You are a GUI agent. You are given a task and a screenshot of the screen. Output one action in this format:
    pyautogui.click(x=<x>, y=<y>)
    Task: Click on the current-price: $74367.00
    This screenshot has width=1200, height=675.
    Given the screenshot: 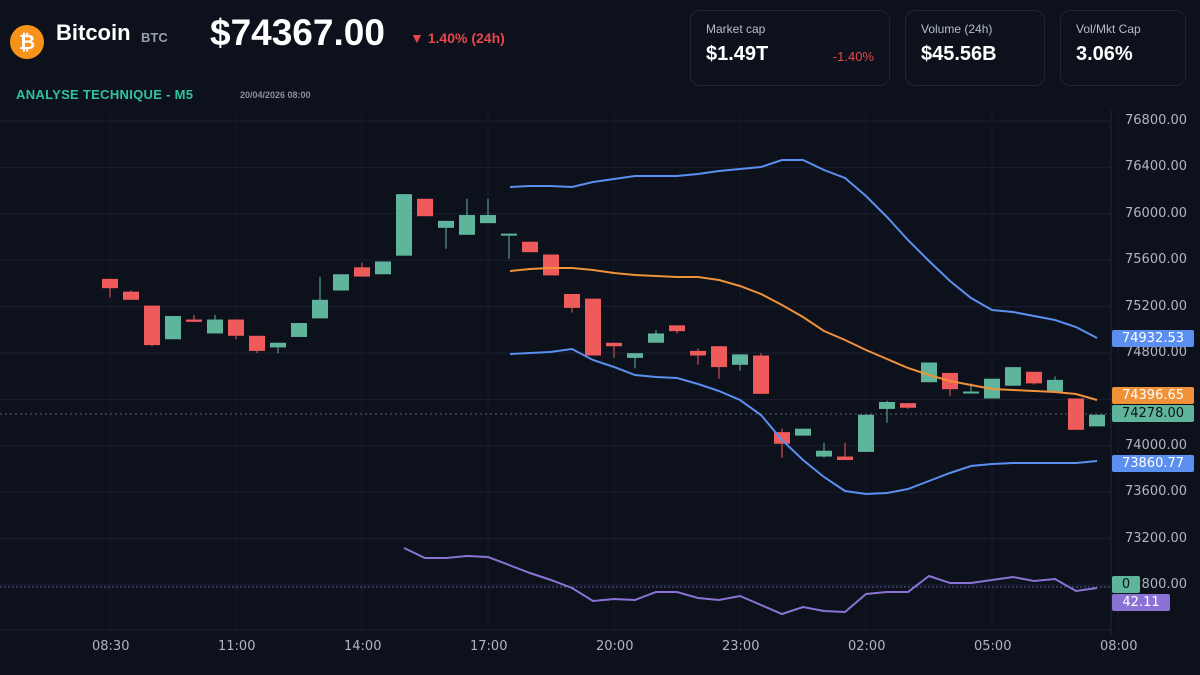 What is the action you would take?
    pyautogui.click(x=297, y=32)
    